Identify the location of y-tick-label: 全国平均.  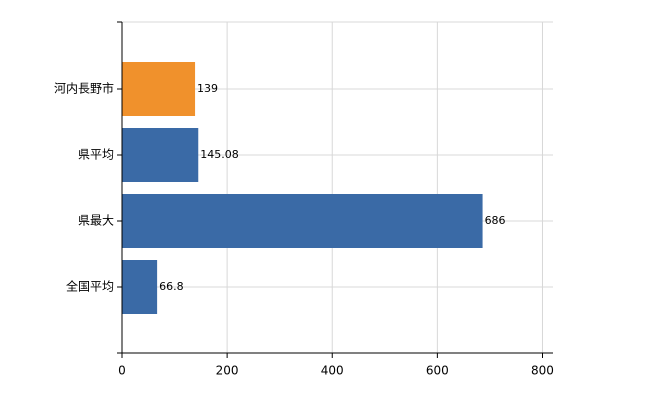
(90, 286).